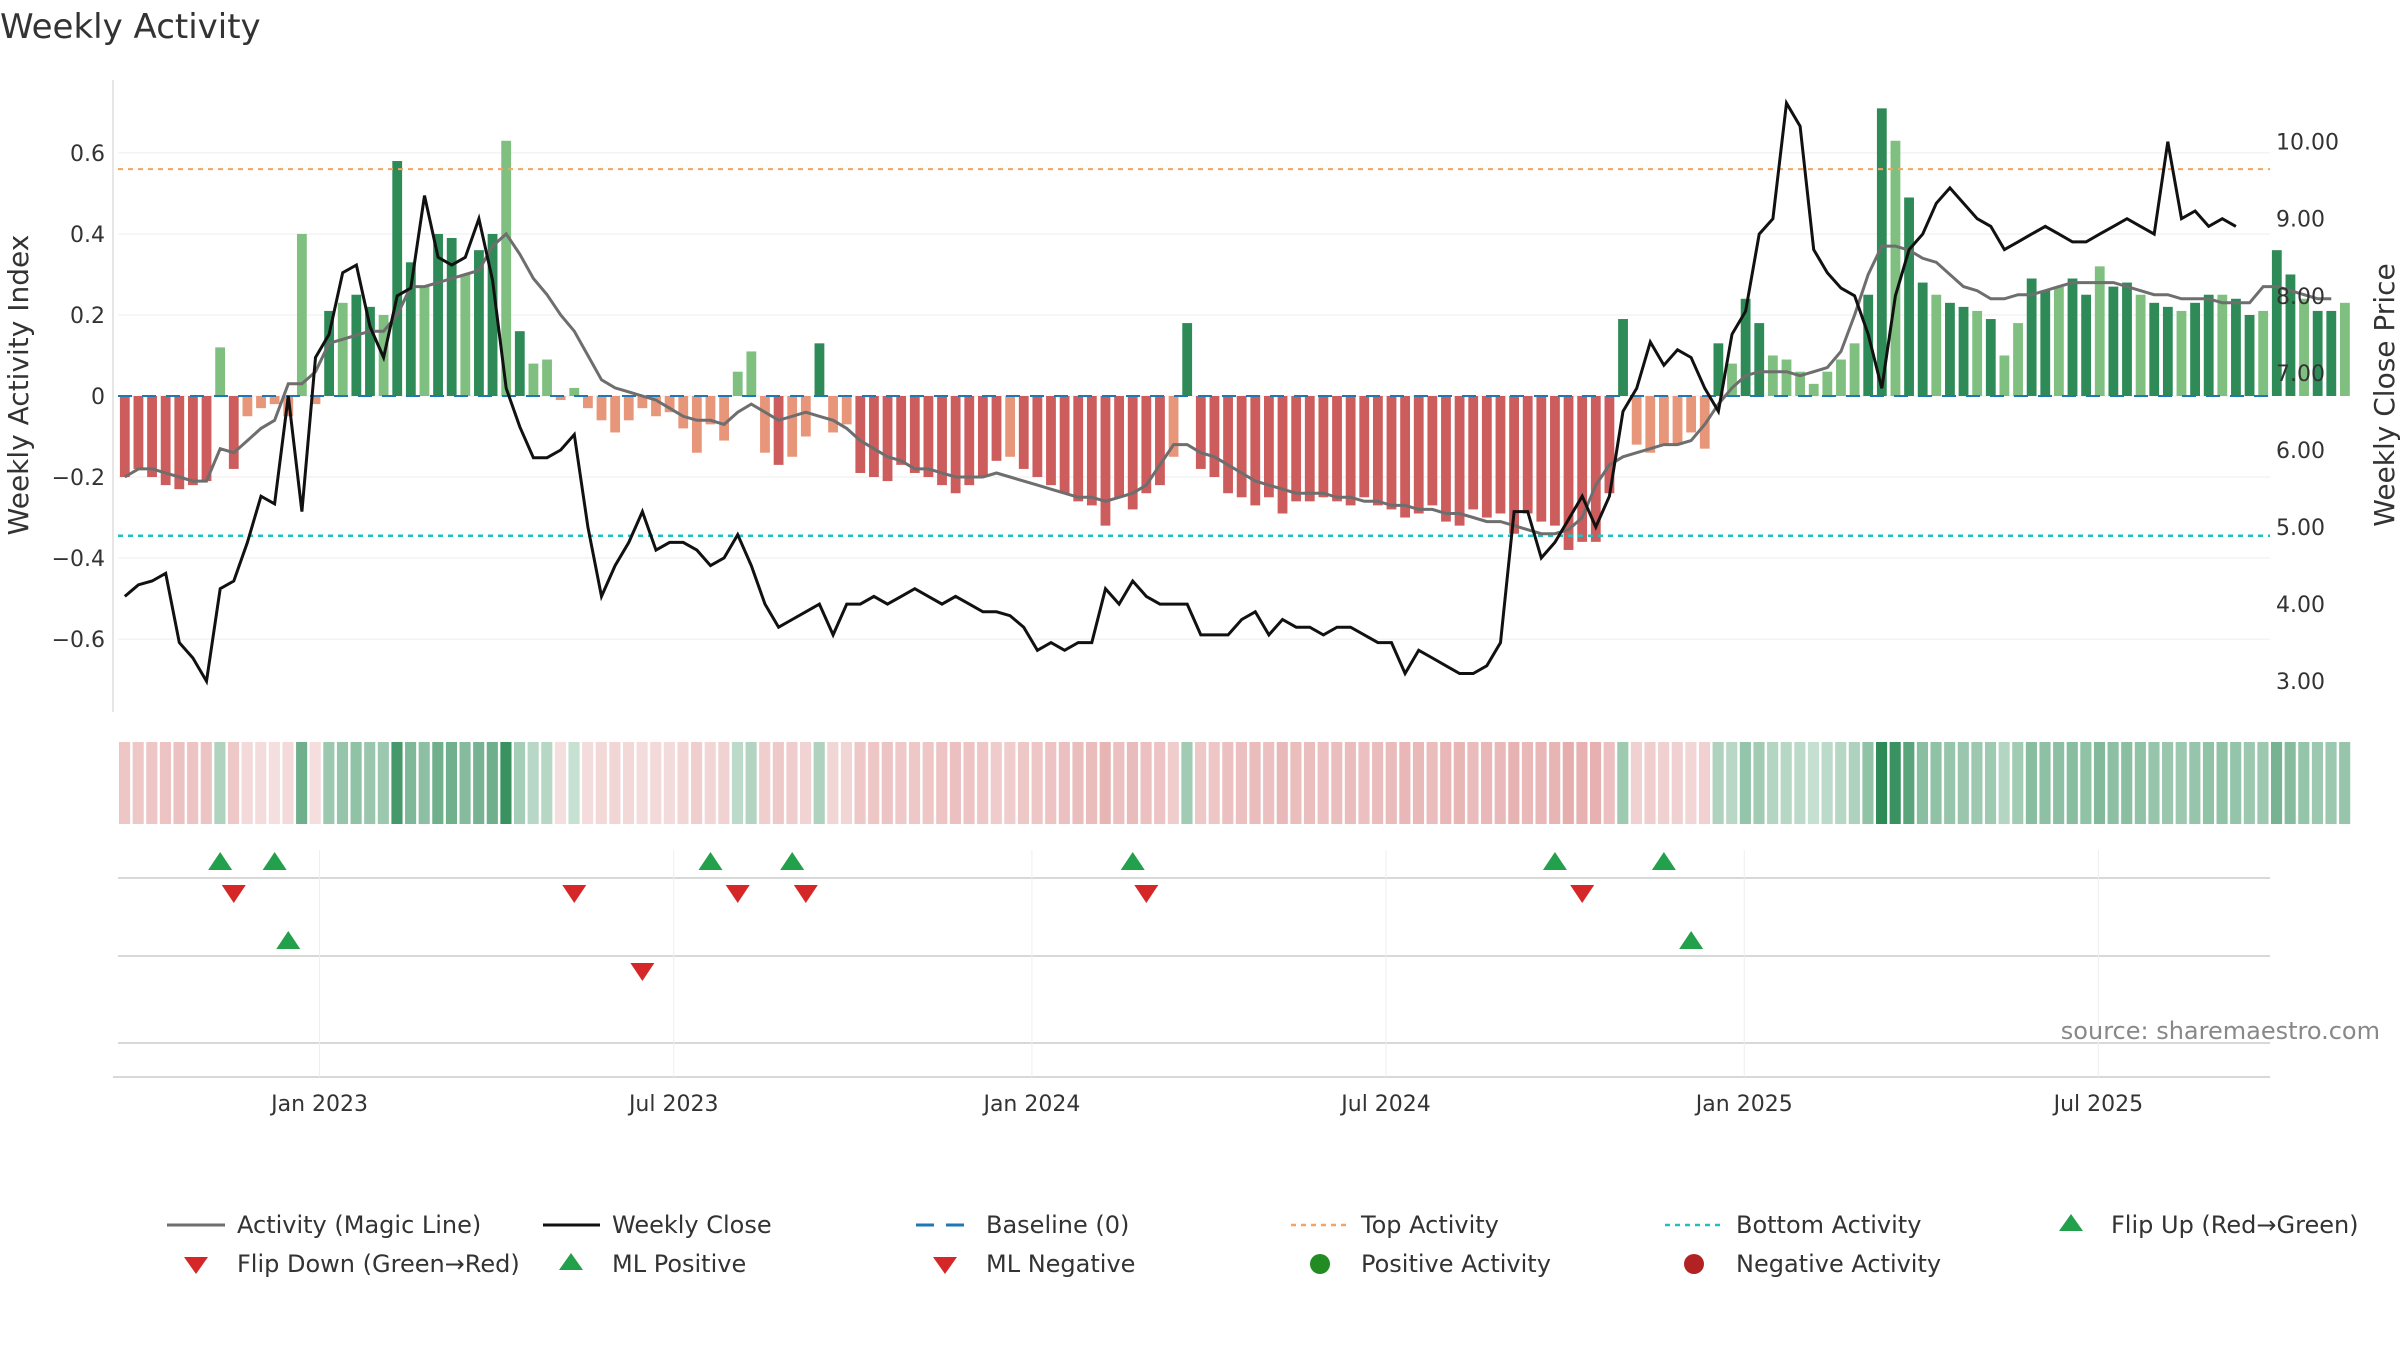  I want to click on right-tick-labels: 10.00 9.00 8.00 7.00 6.00 5.00 4.00 3.00, so click(2307, 413).